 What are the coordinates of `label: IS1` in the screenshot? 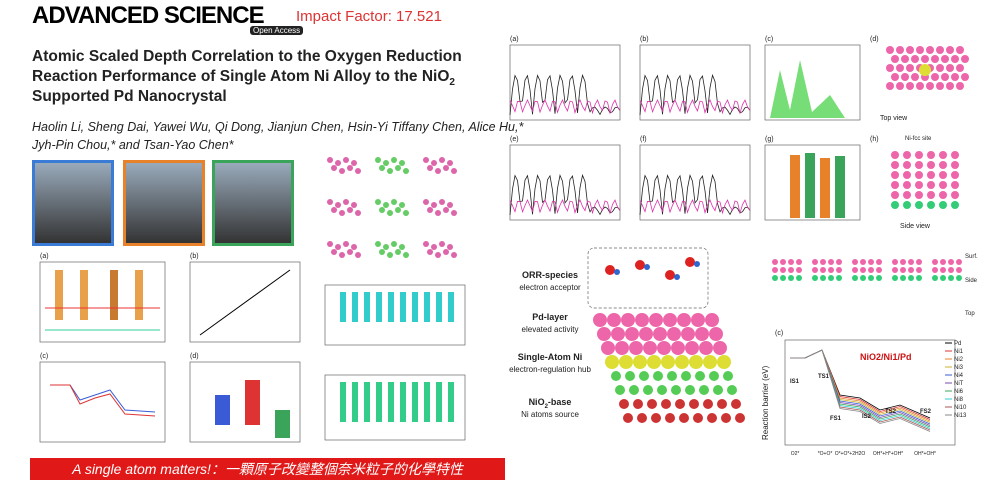 It's located at (795, 382).